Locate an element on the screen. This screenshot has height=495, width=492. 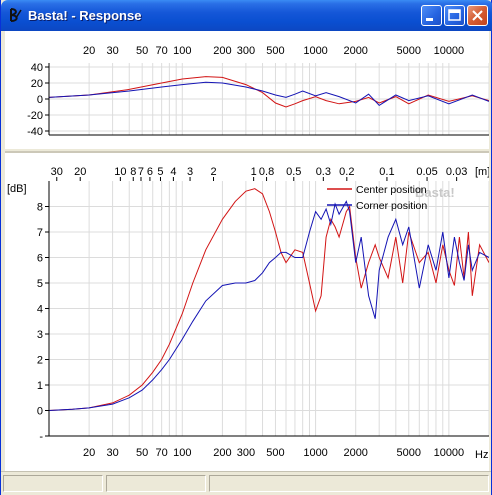
y-tick-label: 40 is located at coordinates (37, 68).